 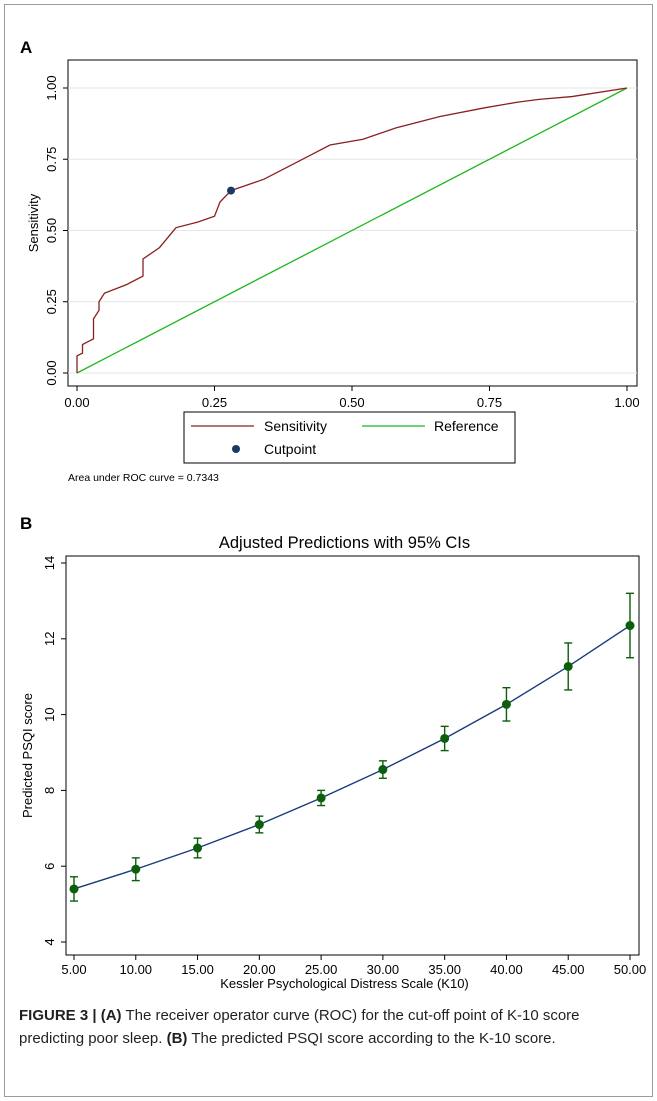 I want to click on x-tick-label: 1.00, so click(x=626, y=402).